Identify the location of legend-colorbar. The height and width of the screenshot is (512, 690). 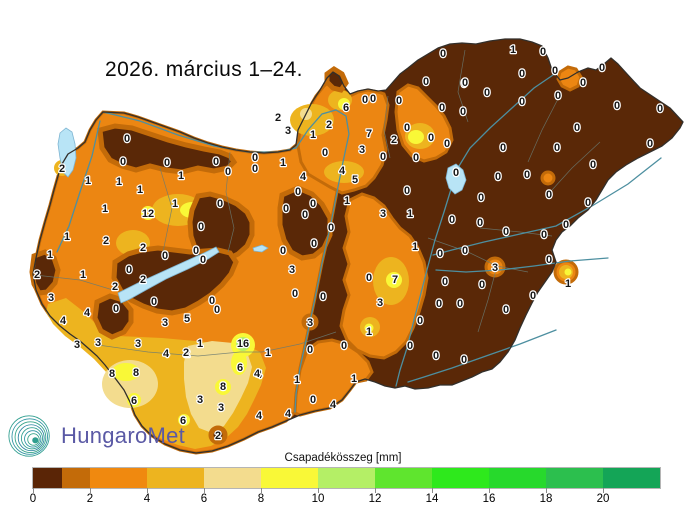
(346, 478).